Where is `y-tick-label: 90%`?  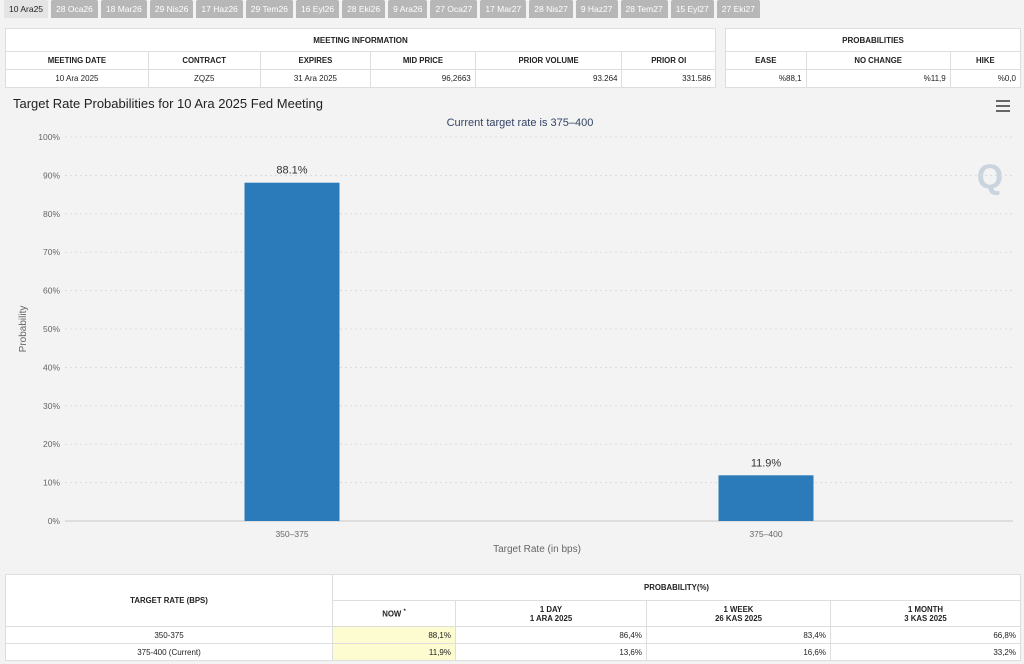 y-tick-label: 90% is located at coordinates (51, 175).